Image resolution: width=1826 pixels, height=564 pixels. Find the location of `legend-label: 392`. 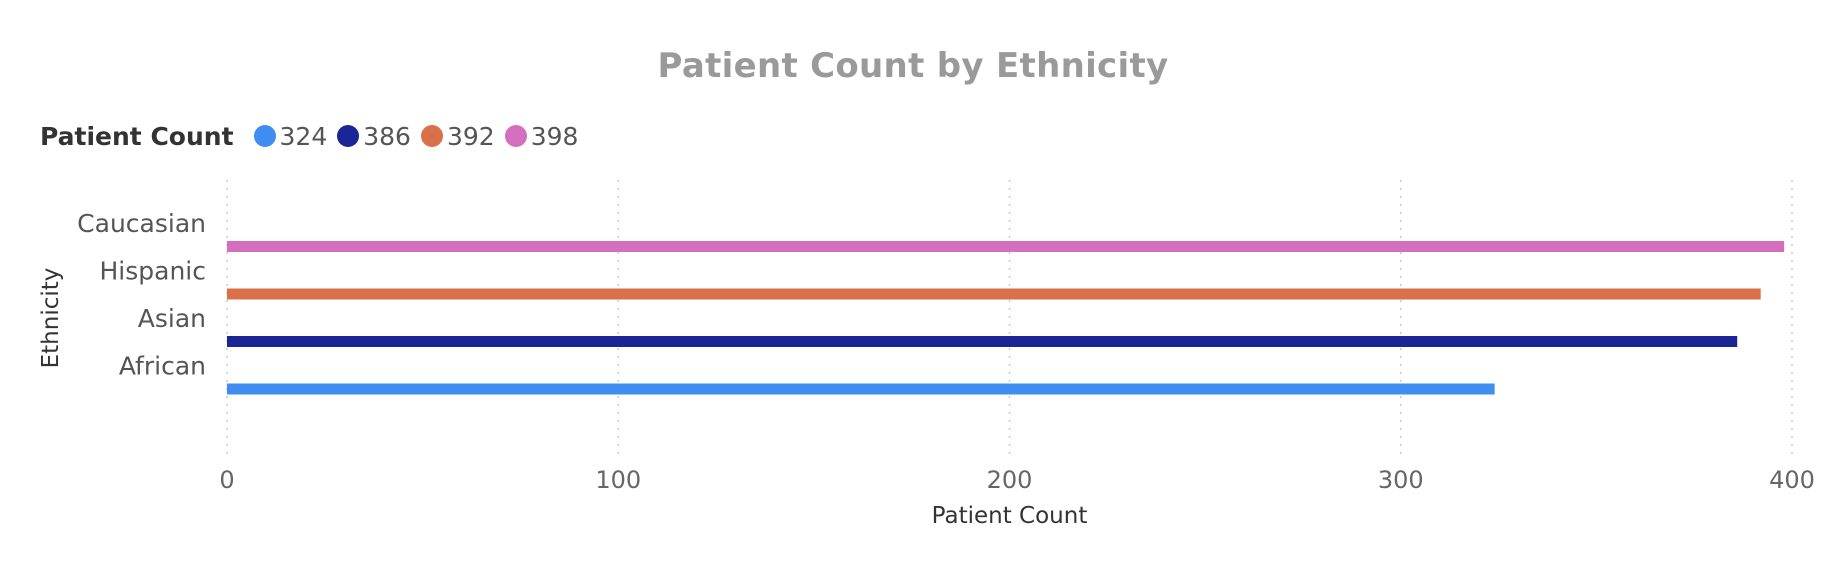

legend-label: 392 is located at coordinates (470, 136).